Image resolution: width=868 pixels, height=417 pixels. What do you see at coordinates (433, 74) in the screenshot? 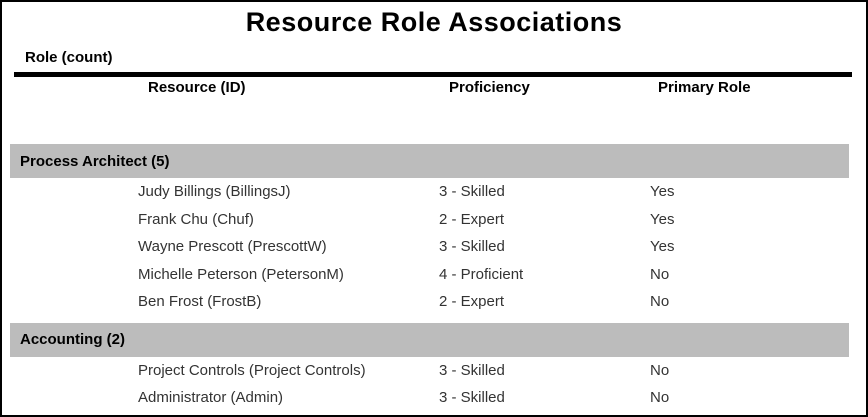
I see `header-rule` at bounding box center [433, 74].